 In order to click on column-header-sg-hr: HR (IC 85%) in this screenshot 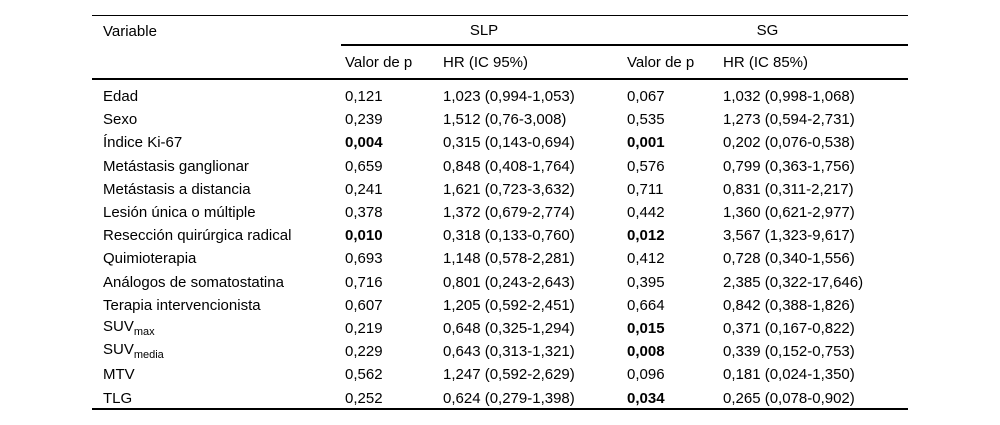, I will do `click(766, 62)`.